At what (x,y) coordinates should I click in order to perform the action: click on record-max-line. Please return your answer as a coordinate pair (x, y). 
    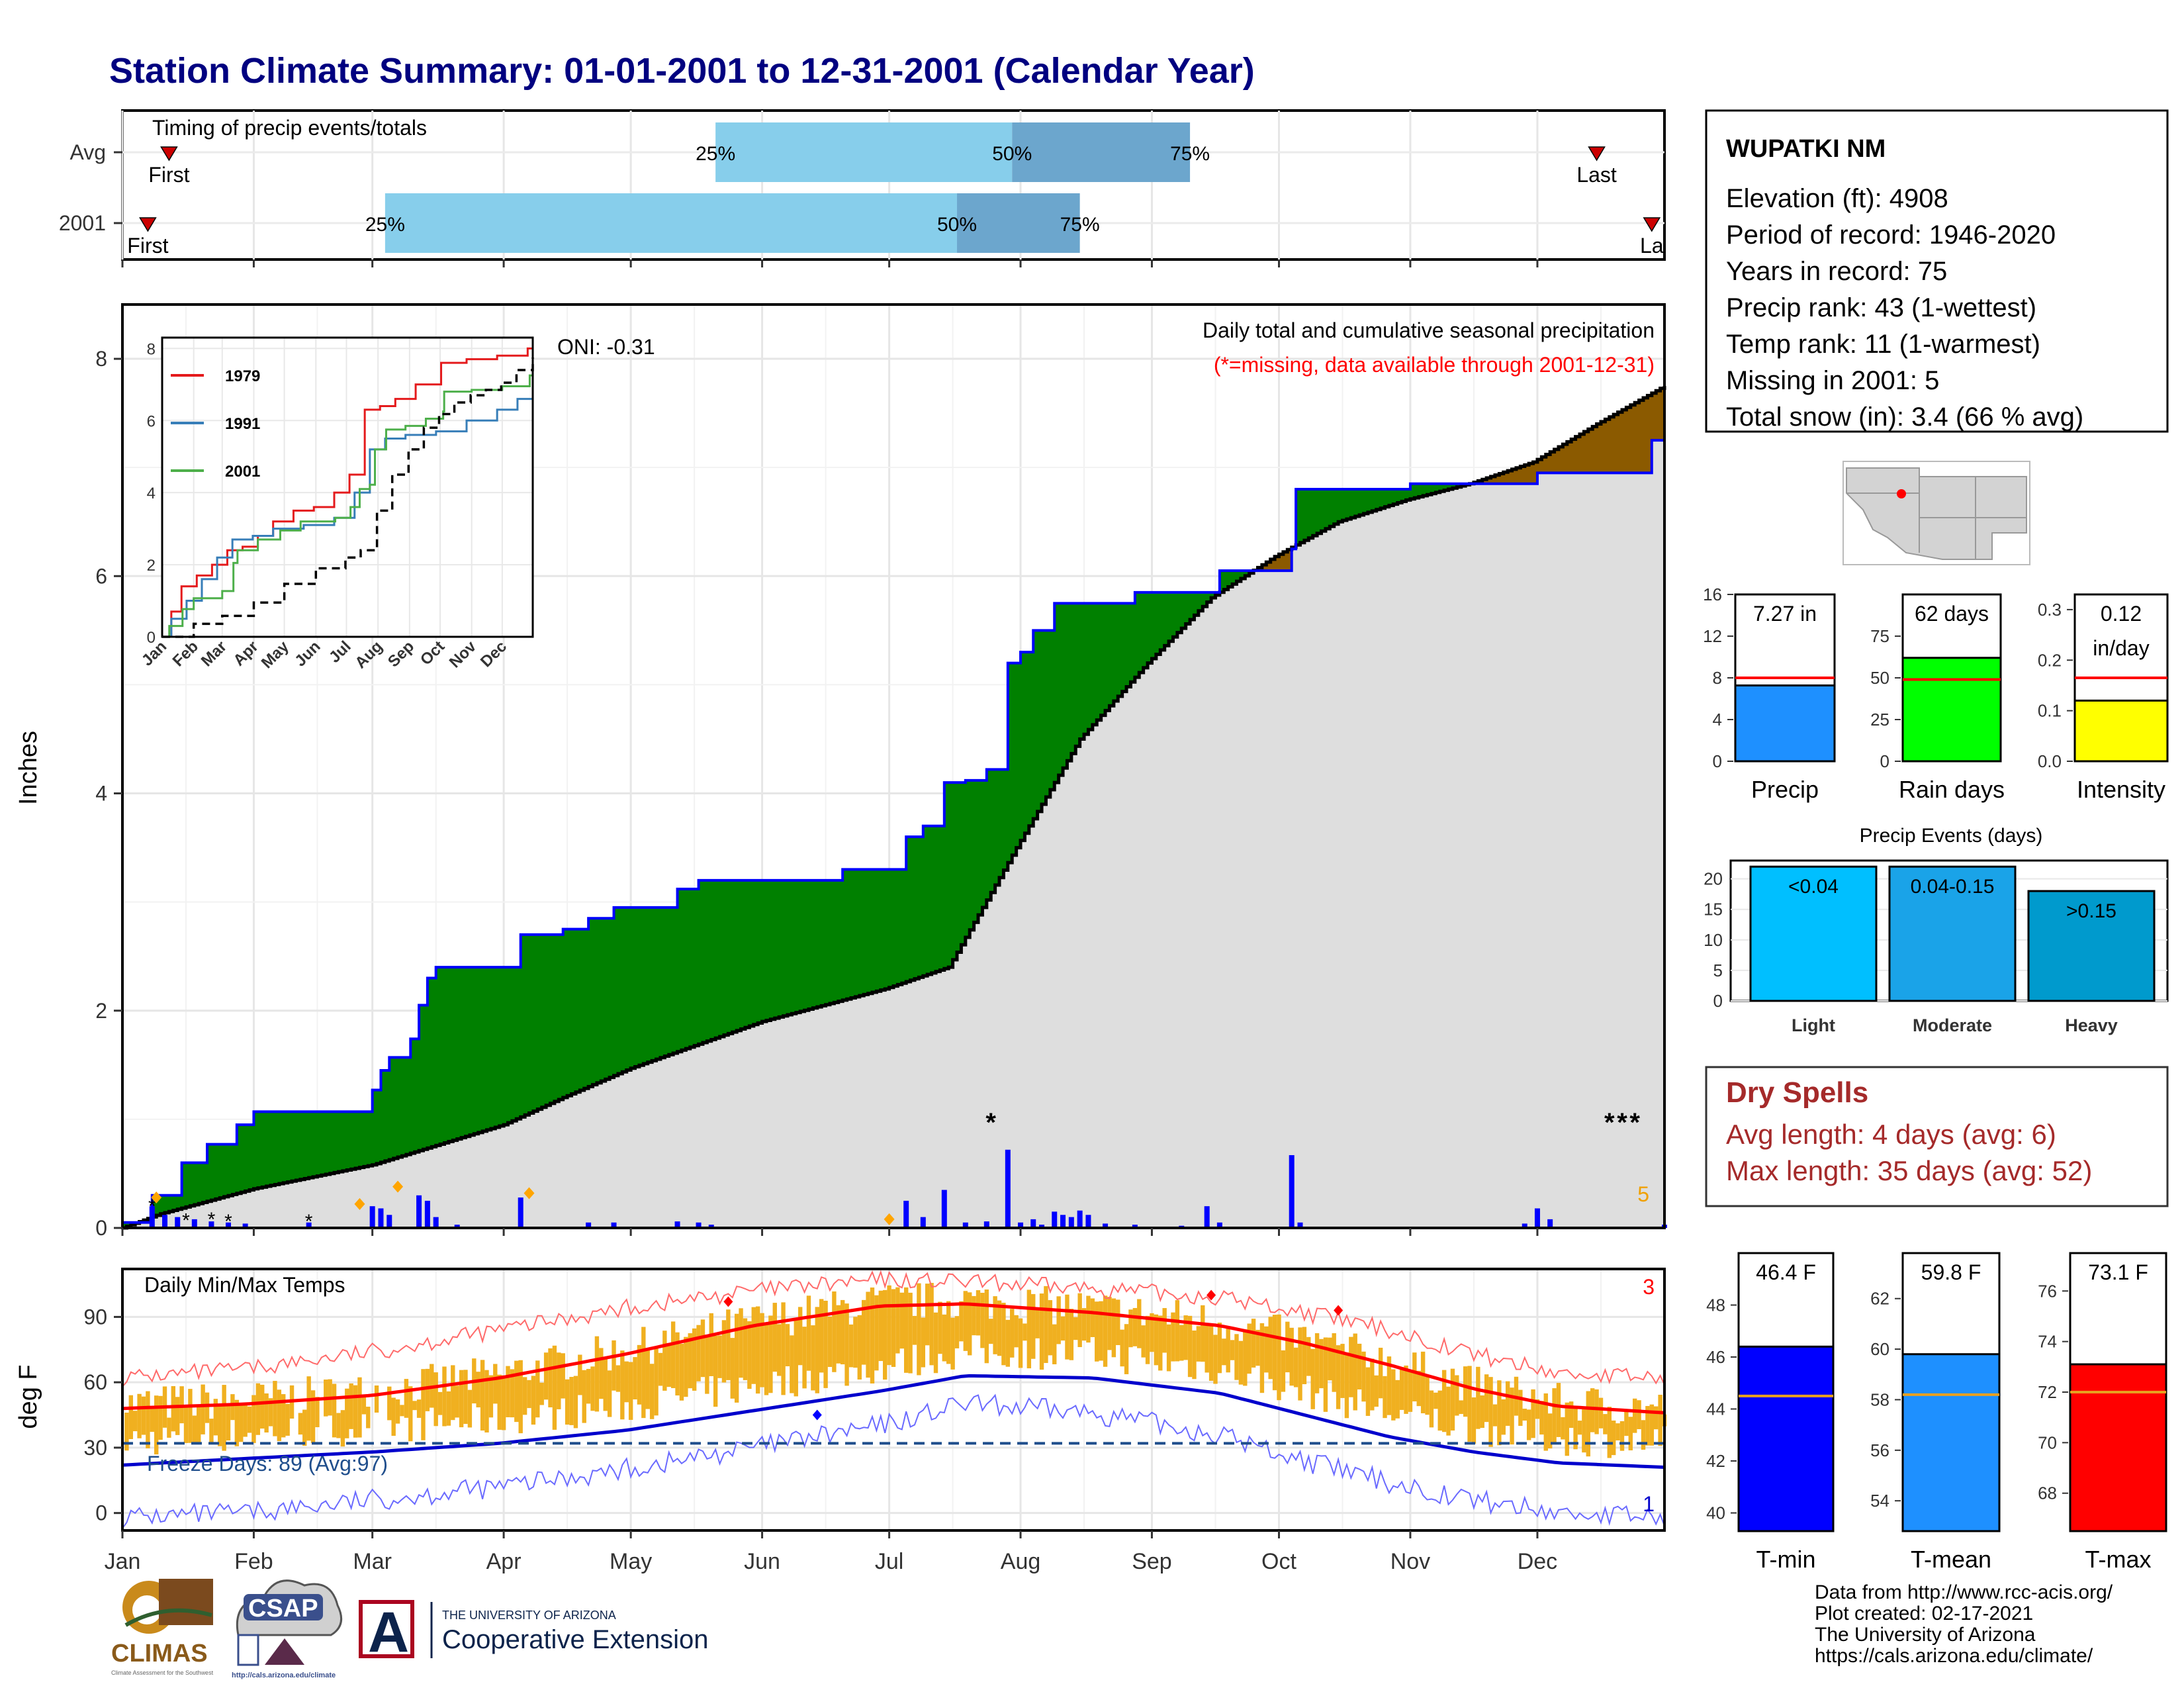
    Looking at the image, I should click on (893, 1328).